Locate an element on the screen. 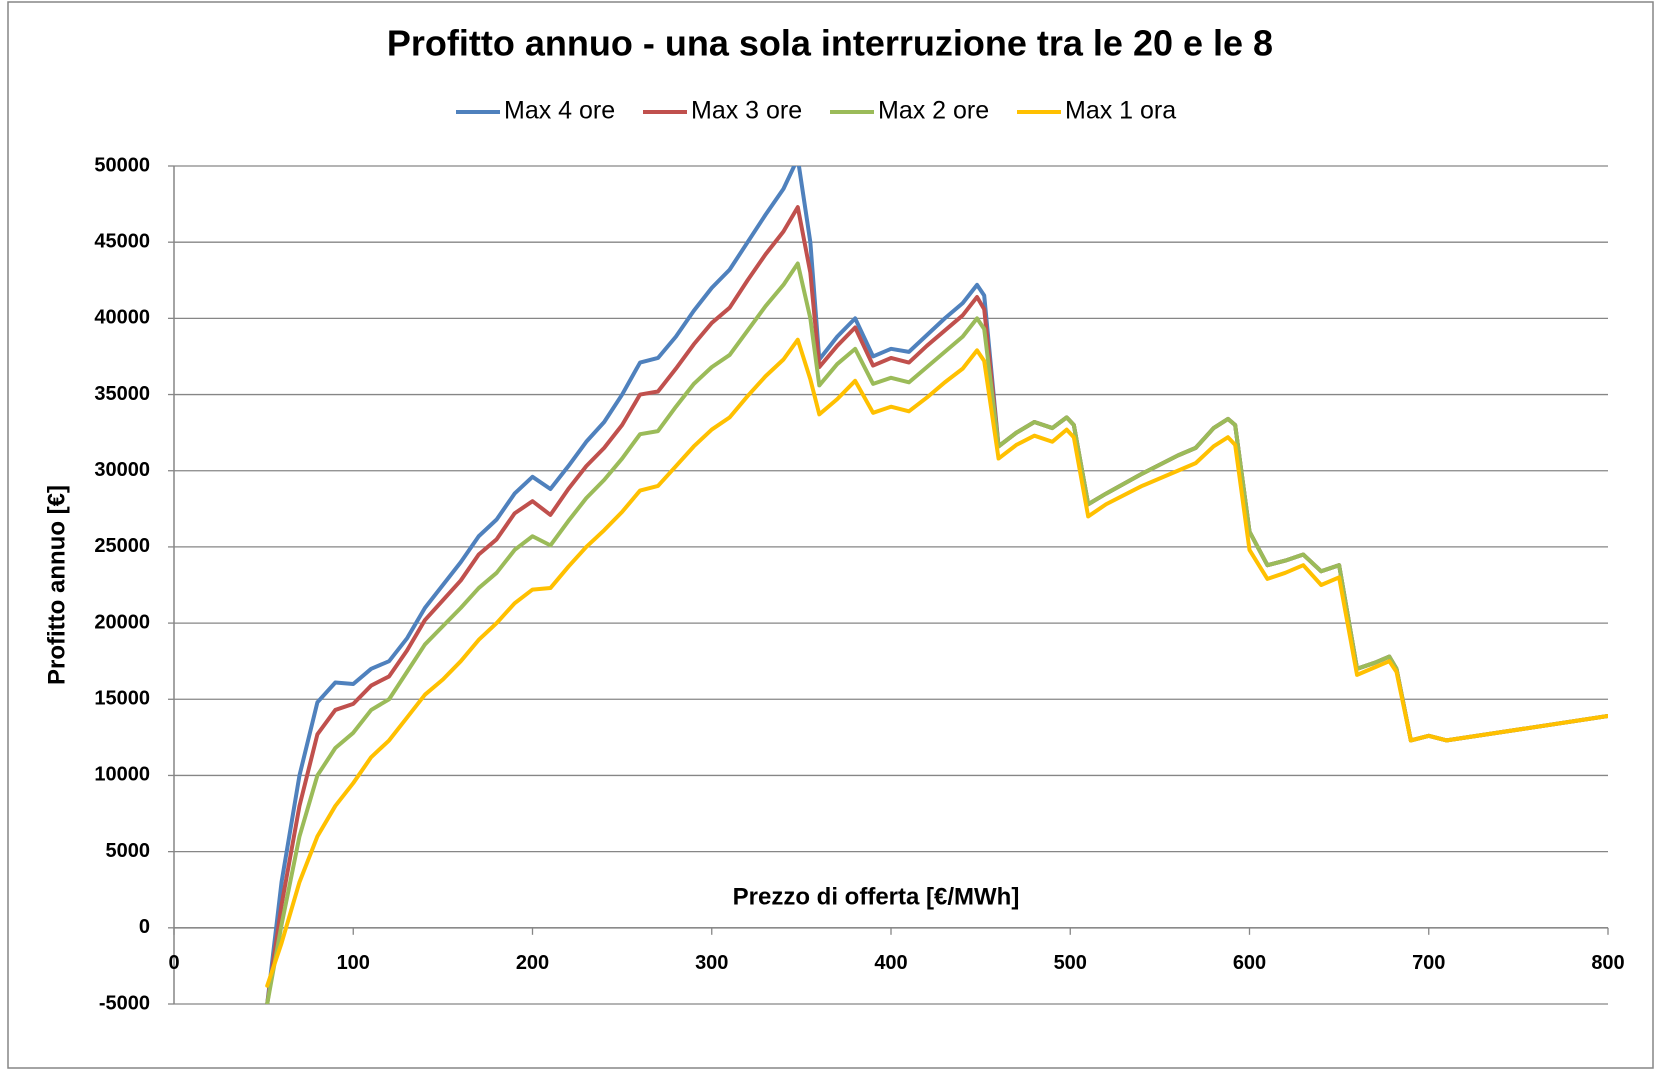  y-tick-label: 30000 is located at coordinates (122, 470).